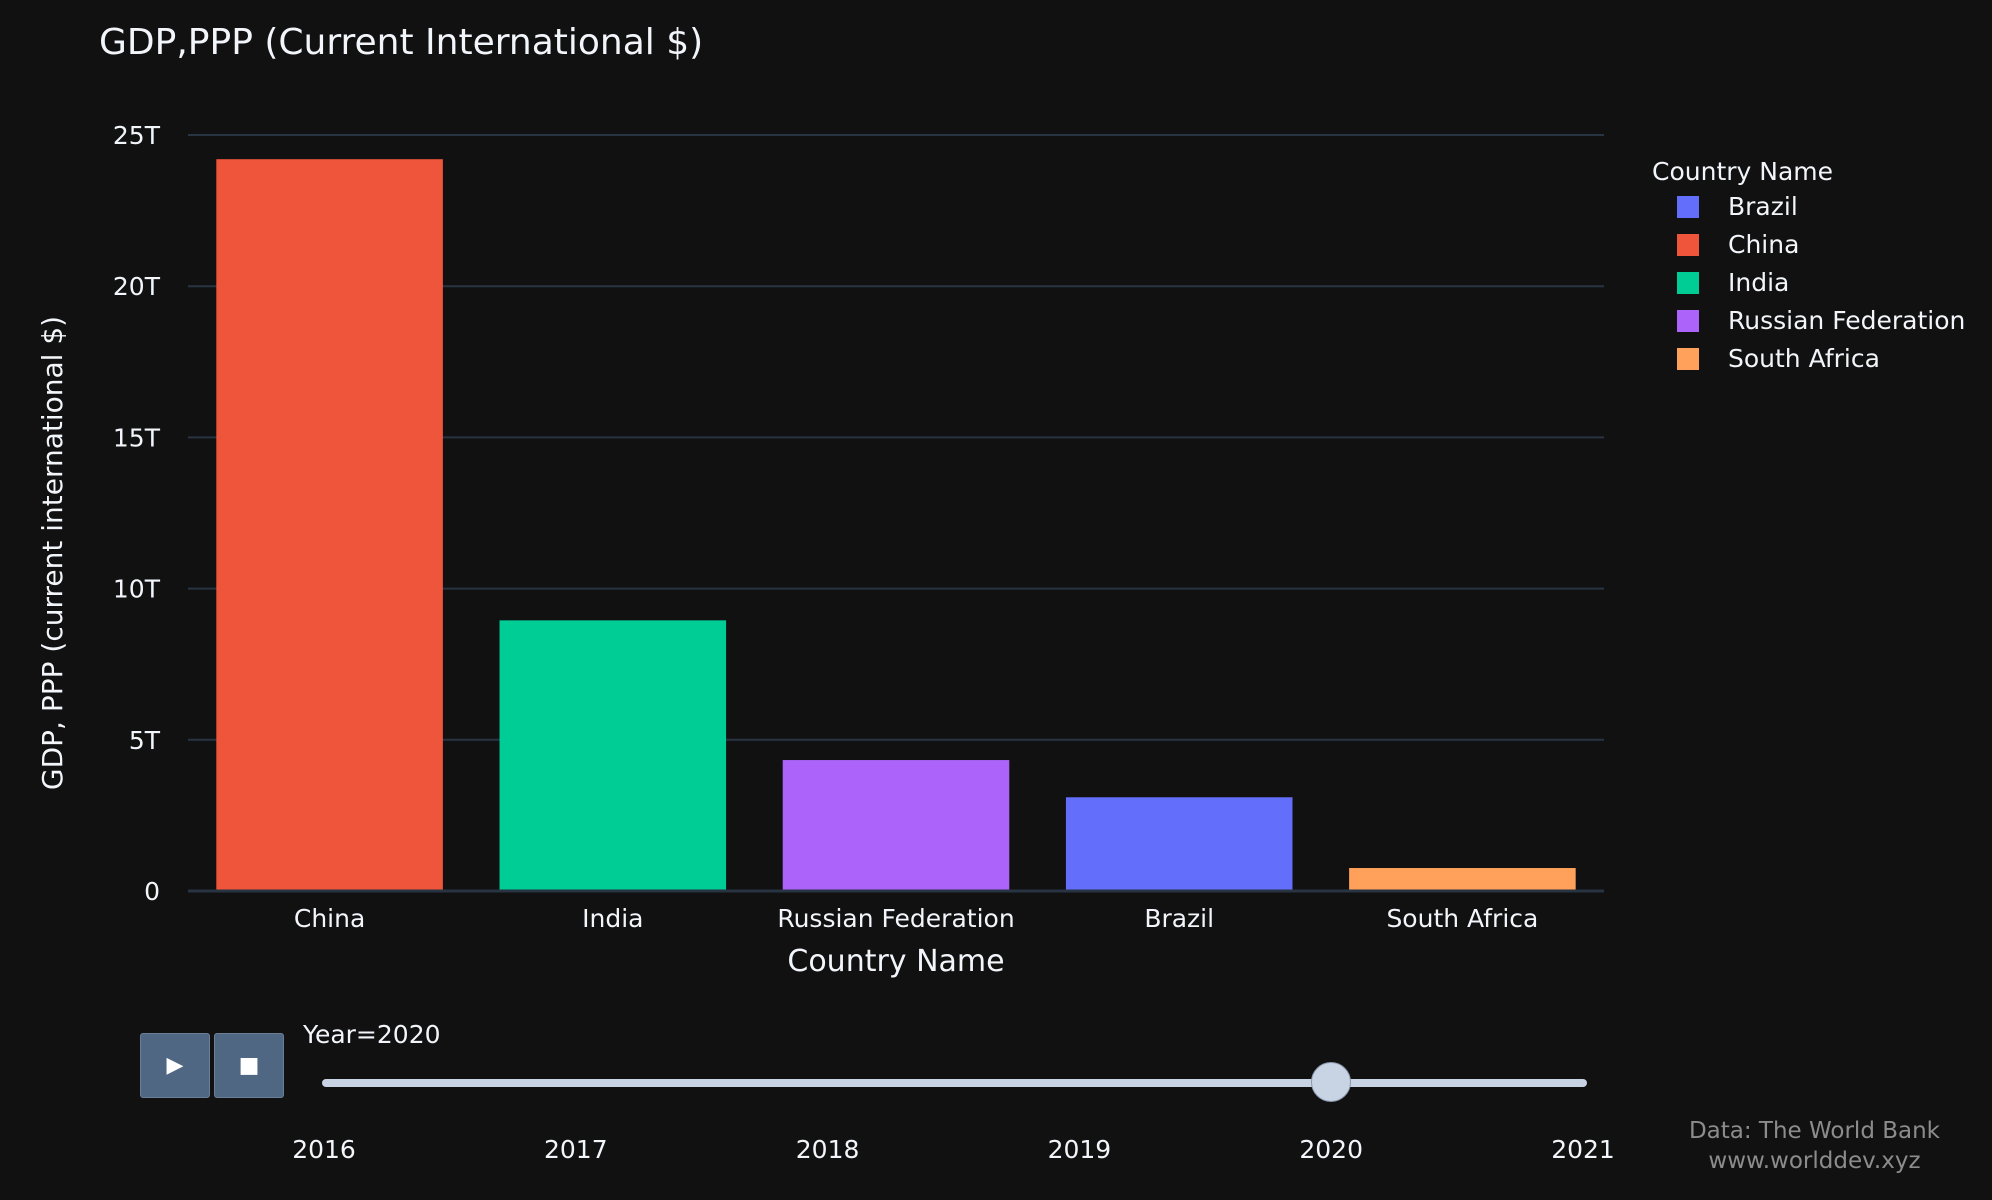  I want to click on legend-title: Country Name, so click(1743, 171).